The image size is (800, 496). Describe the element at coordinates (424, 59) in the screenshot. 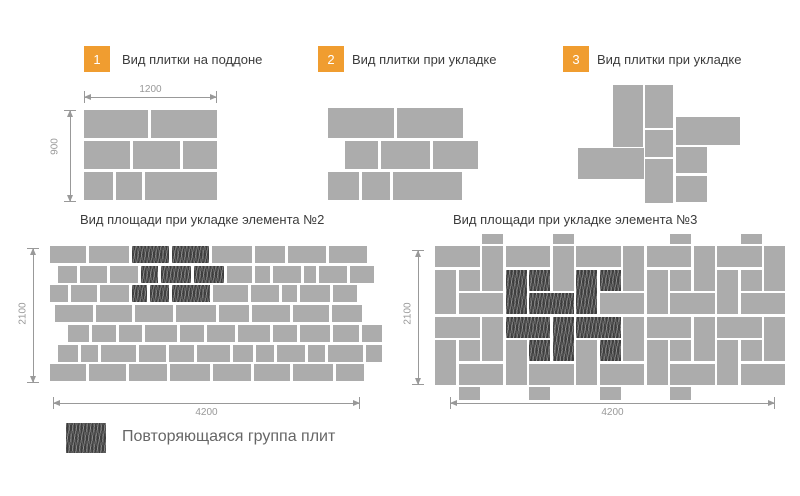

I see `step-2-label: Вид плитки при укладке` at that location.